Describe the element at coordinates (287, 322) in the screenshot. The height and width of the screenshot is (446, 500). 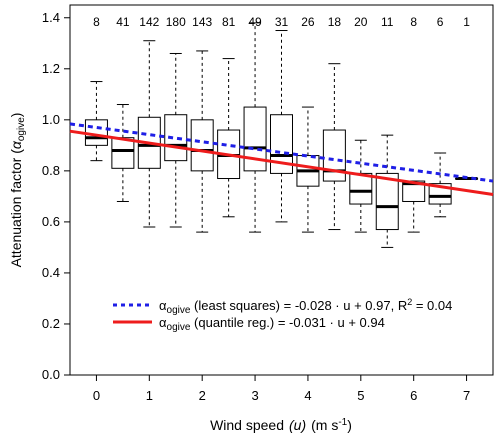
I see `legend-text: (quantile reg.) = -0.031 · u + 0.94` at that location.